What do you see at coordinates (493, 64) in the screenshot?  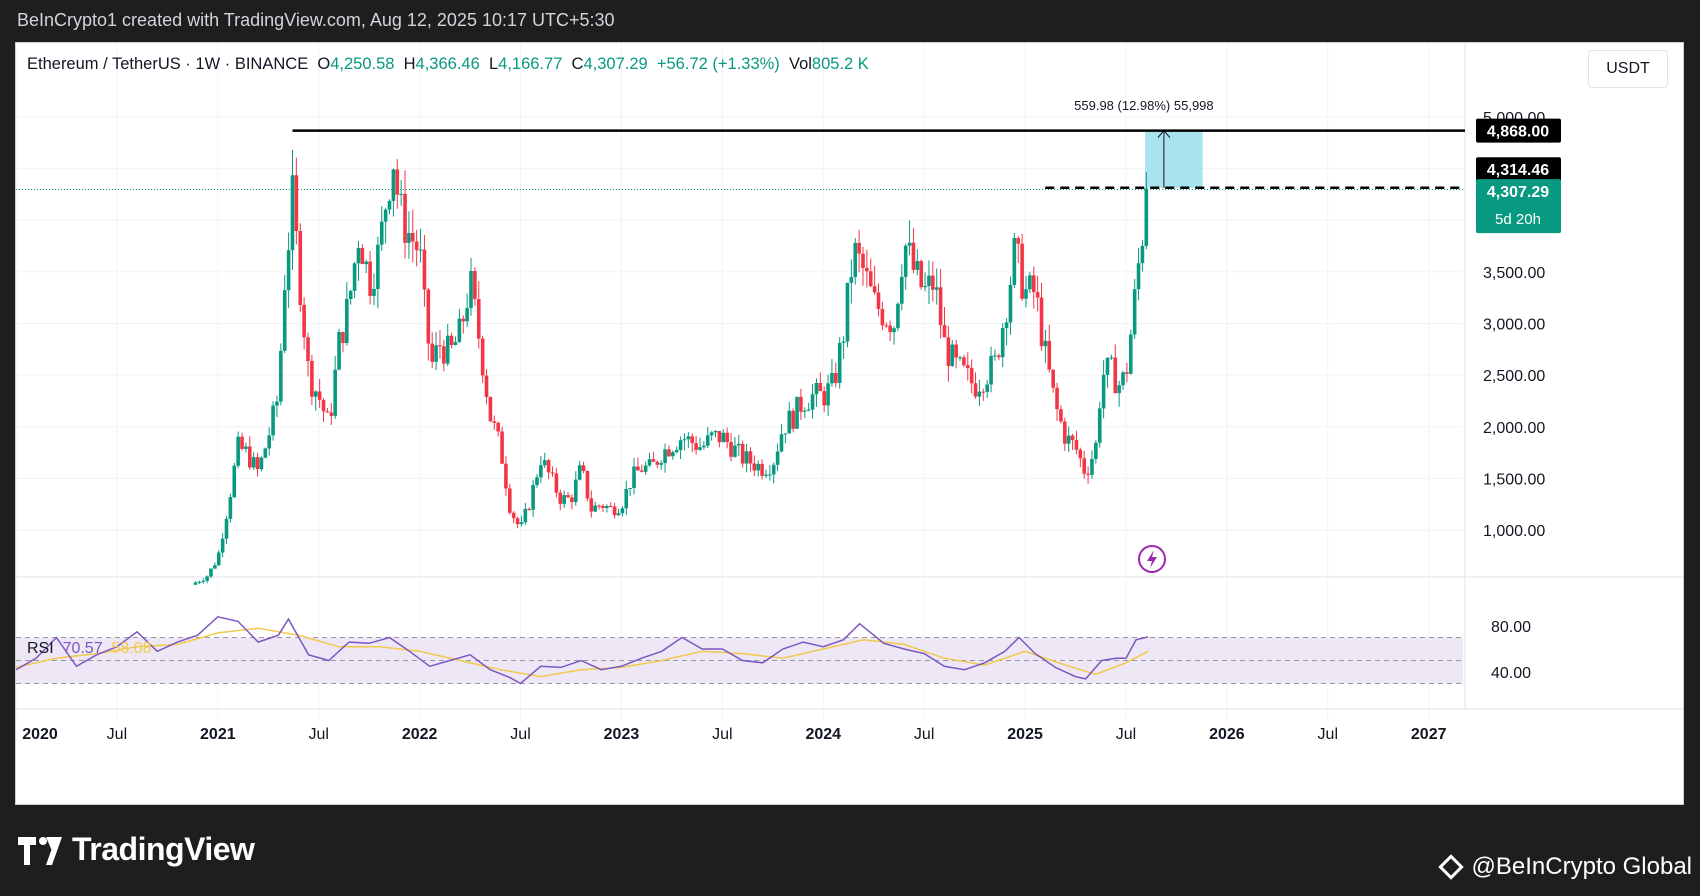 I see `low-key: L` at bounding box center [493, 64].